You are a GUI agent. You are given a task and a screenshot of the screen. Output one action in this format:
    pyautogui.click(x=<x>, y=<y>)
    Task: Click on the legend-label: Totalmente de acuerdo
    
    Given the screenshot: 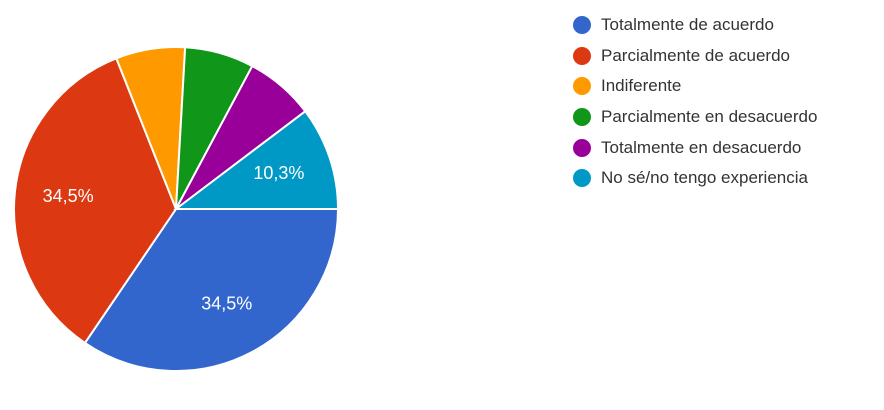 What is the action you would take?
    pyautogui.click(x=687, y=25)
    